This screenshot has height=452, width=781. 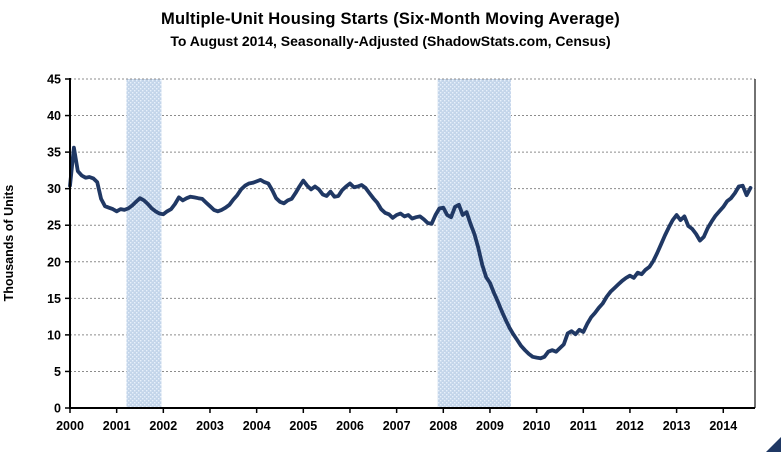 What do you see at coordinates (397, 426) in the screenshot?
I see `x-axis-label-2007: 2007` at bounding box center [397, 426].